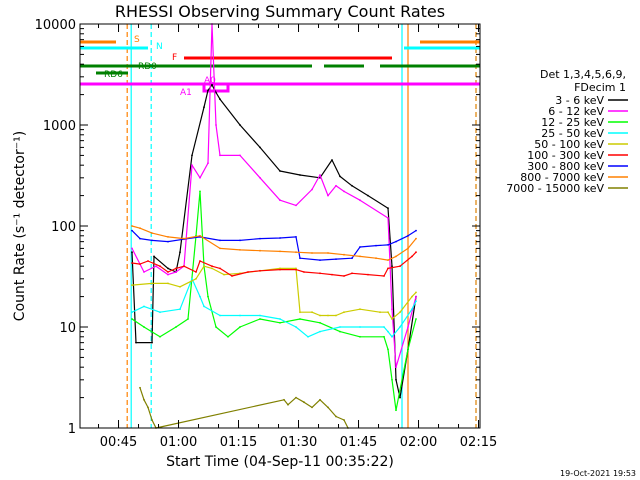 This screenshot has width=640, height=480. I want to click on legend-subheader: FDecim 1, so click(600, 87).